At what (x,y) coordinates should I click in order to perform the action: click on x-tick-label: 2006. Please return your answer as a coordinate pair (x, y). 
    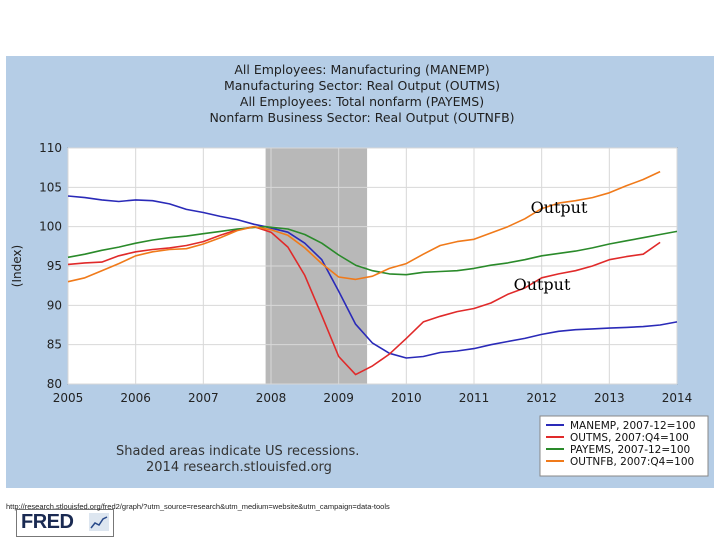
    Looking at the image, I should click on (135, 398).